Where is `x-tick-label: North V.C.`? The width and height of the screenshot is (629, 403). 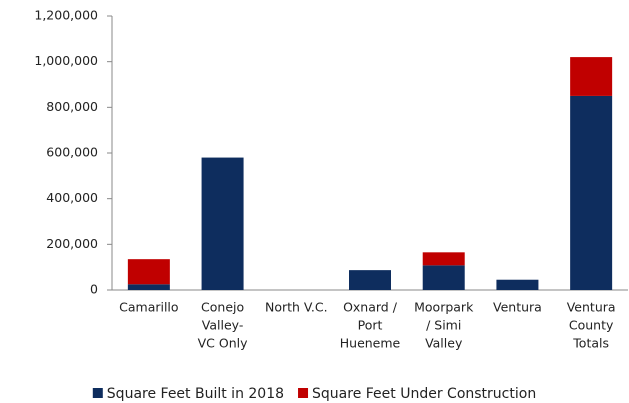
x-tick-label: North V.C. is located at coordinates (296, 307).